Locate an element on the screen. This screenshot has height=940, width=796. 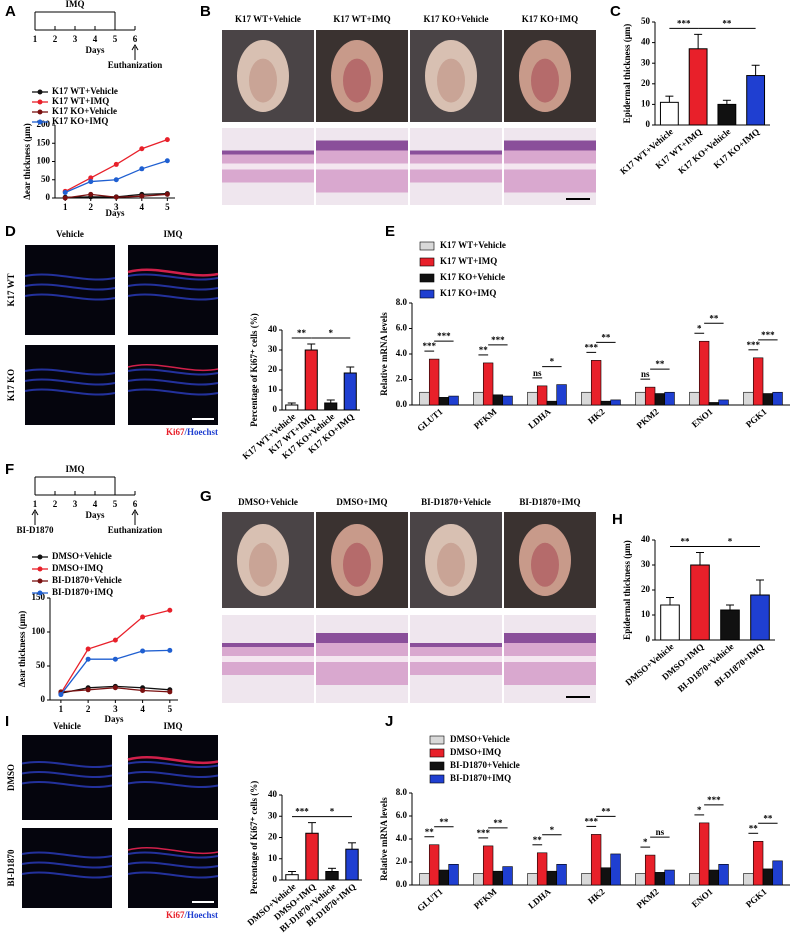
y-tick-label: 6.0 is located at coordinates (402, 815).